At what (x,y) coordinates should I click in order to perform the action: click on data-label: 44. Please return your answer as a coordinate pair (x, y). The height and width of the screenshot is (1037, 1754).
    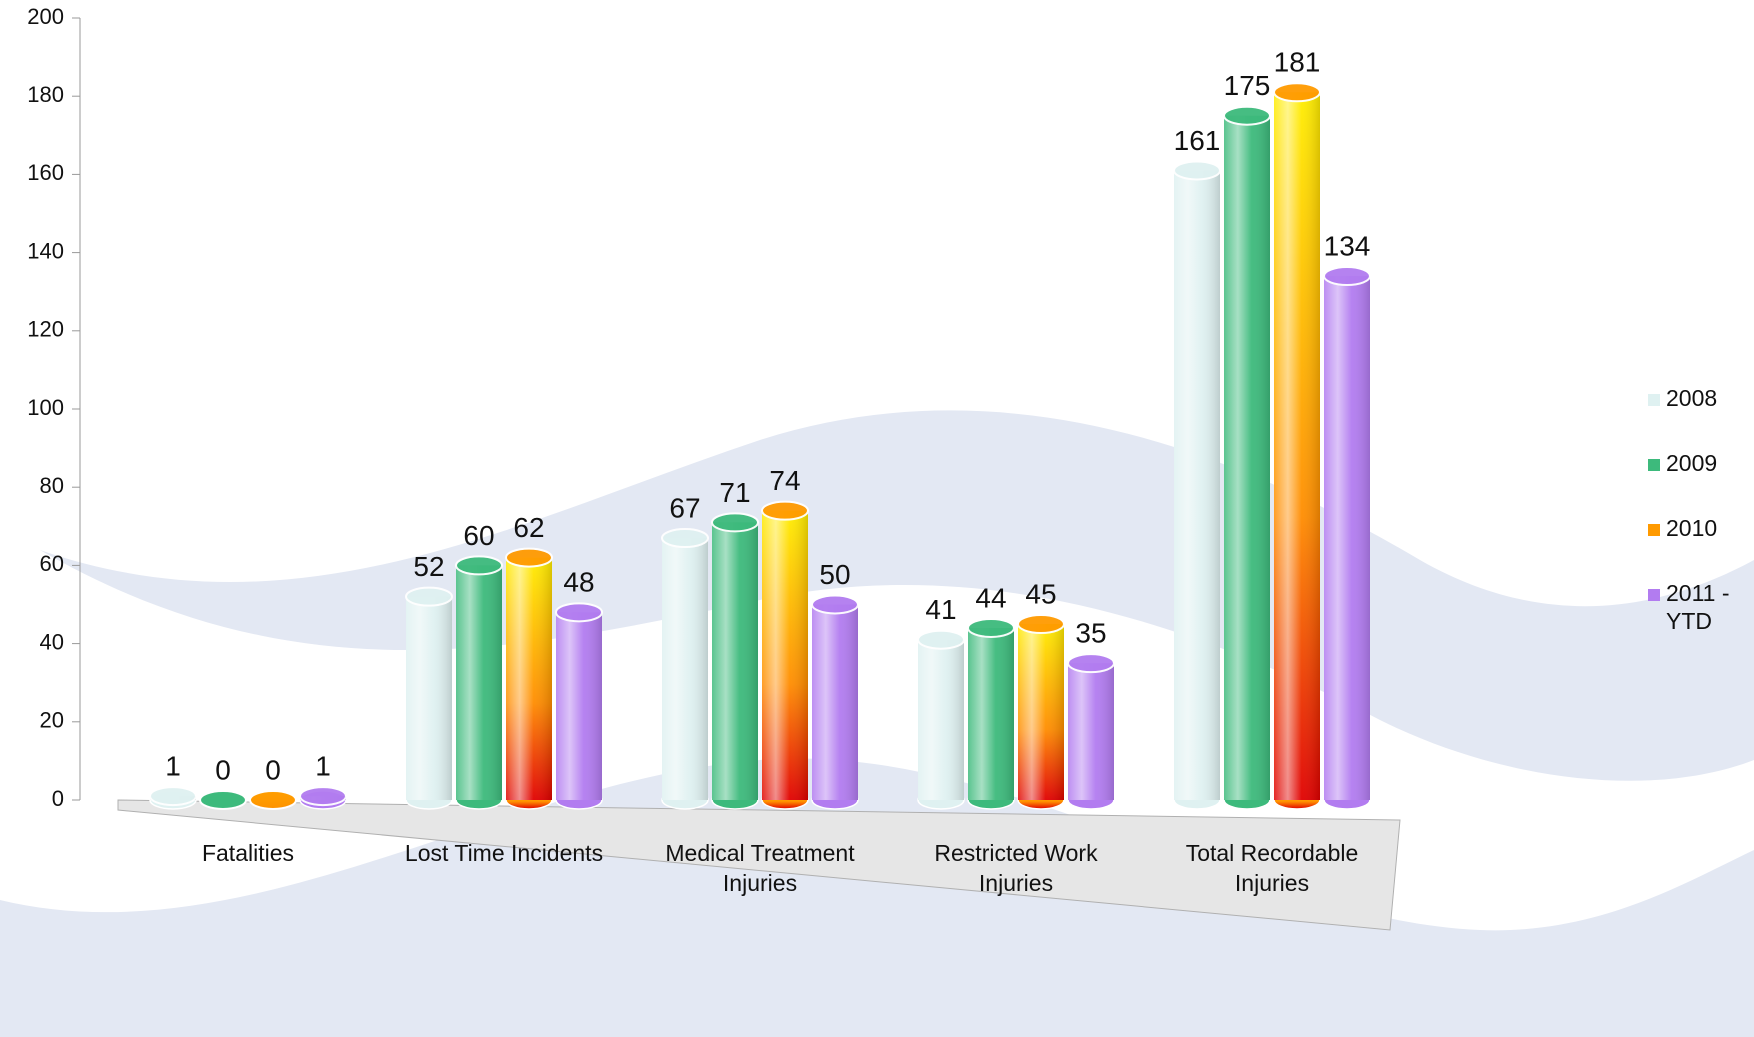
    Looking at the image, I should click on (990, 597).